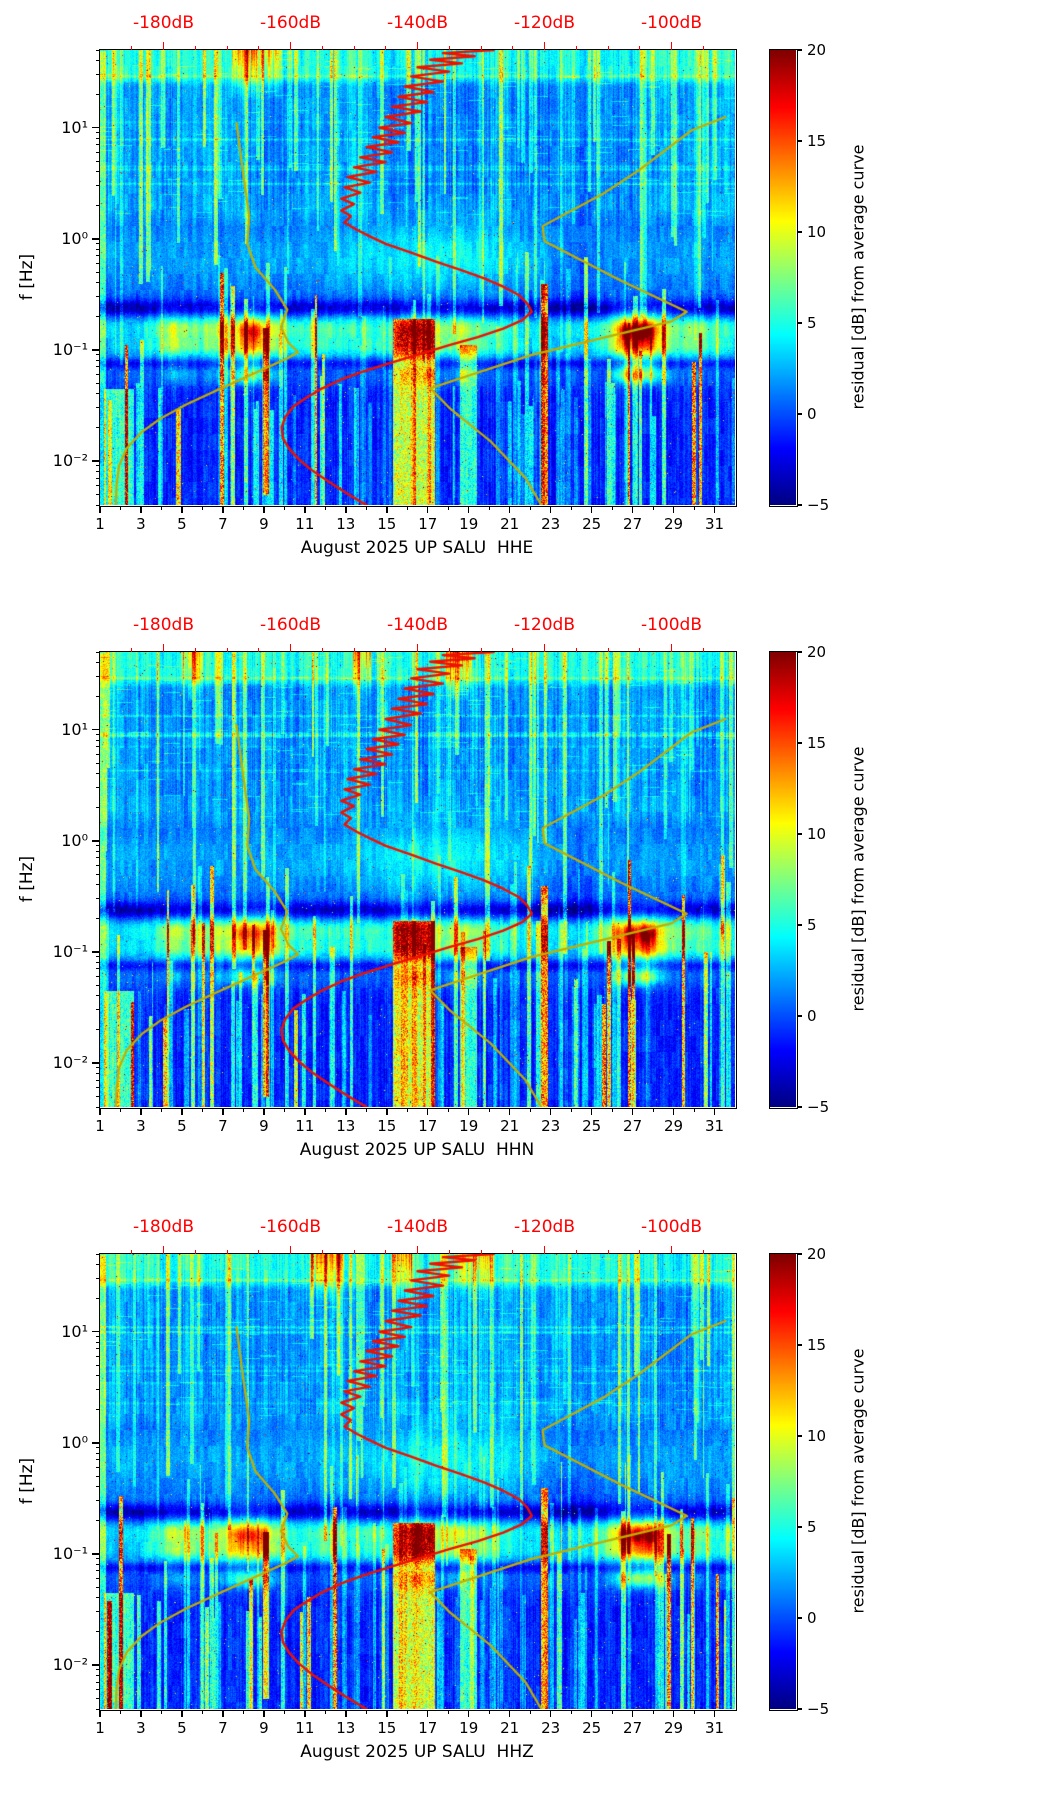  What do you see at coordinates (264, 524) in the screenshot?
I see `x-axis-tick-label: 9` at bounding box center [264, 524].